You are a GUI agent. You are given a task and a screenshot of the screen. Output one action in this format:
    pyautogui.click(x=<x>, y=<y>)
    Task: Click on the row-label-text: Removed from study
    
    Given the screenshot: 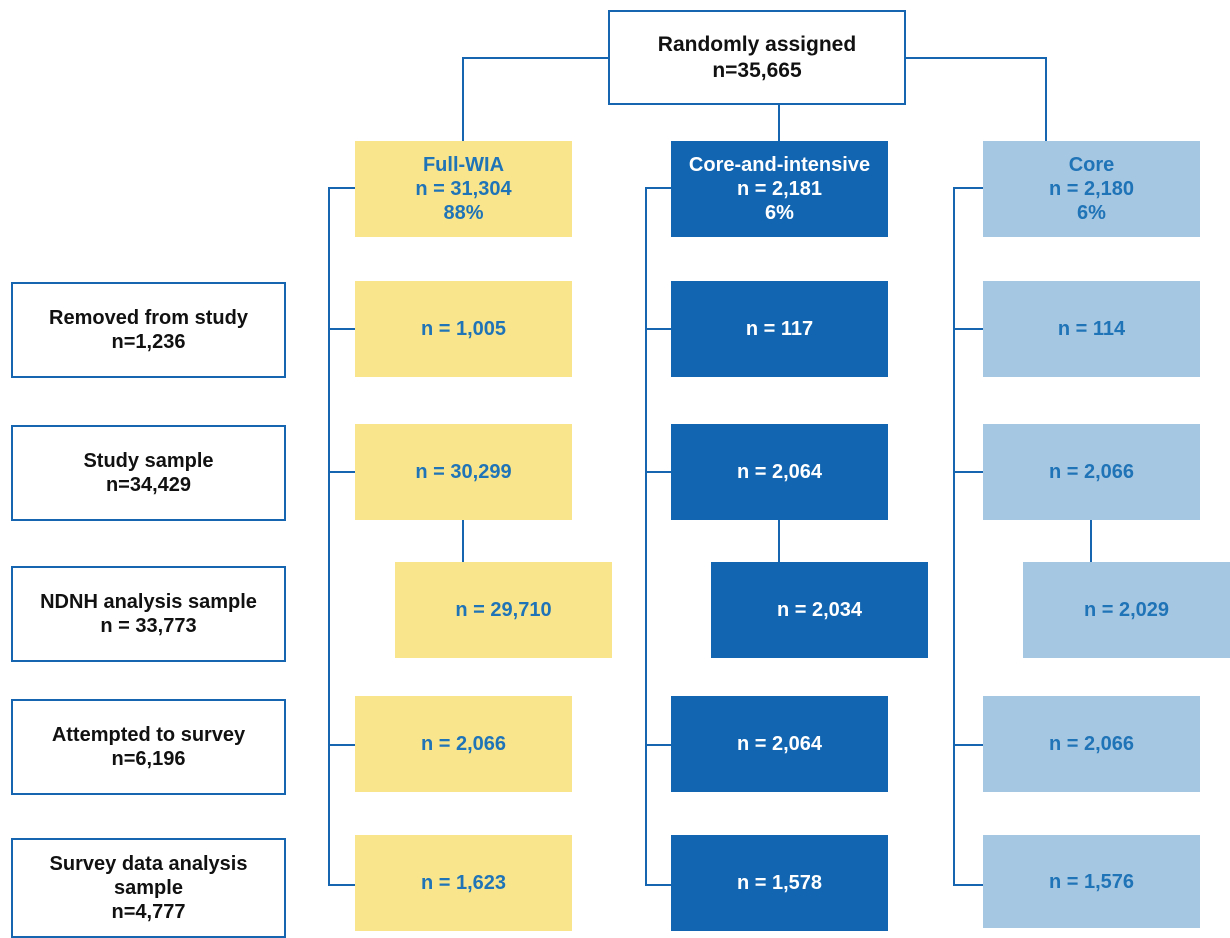 What is the action you would take?
    pyautogui.click(x=148, y=318)
    